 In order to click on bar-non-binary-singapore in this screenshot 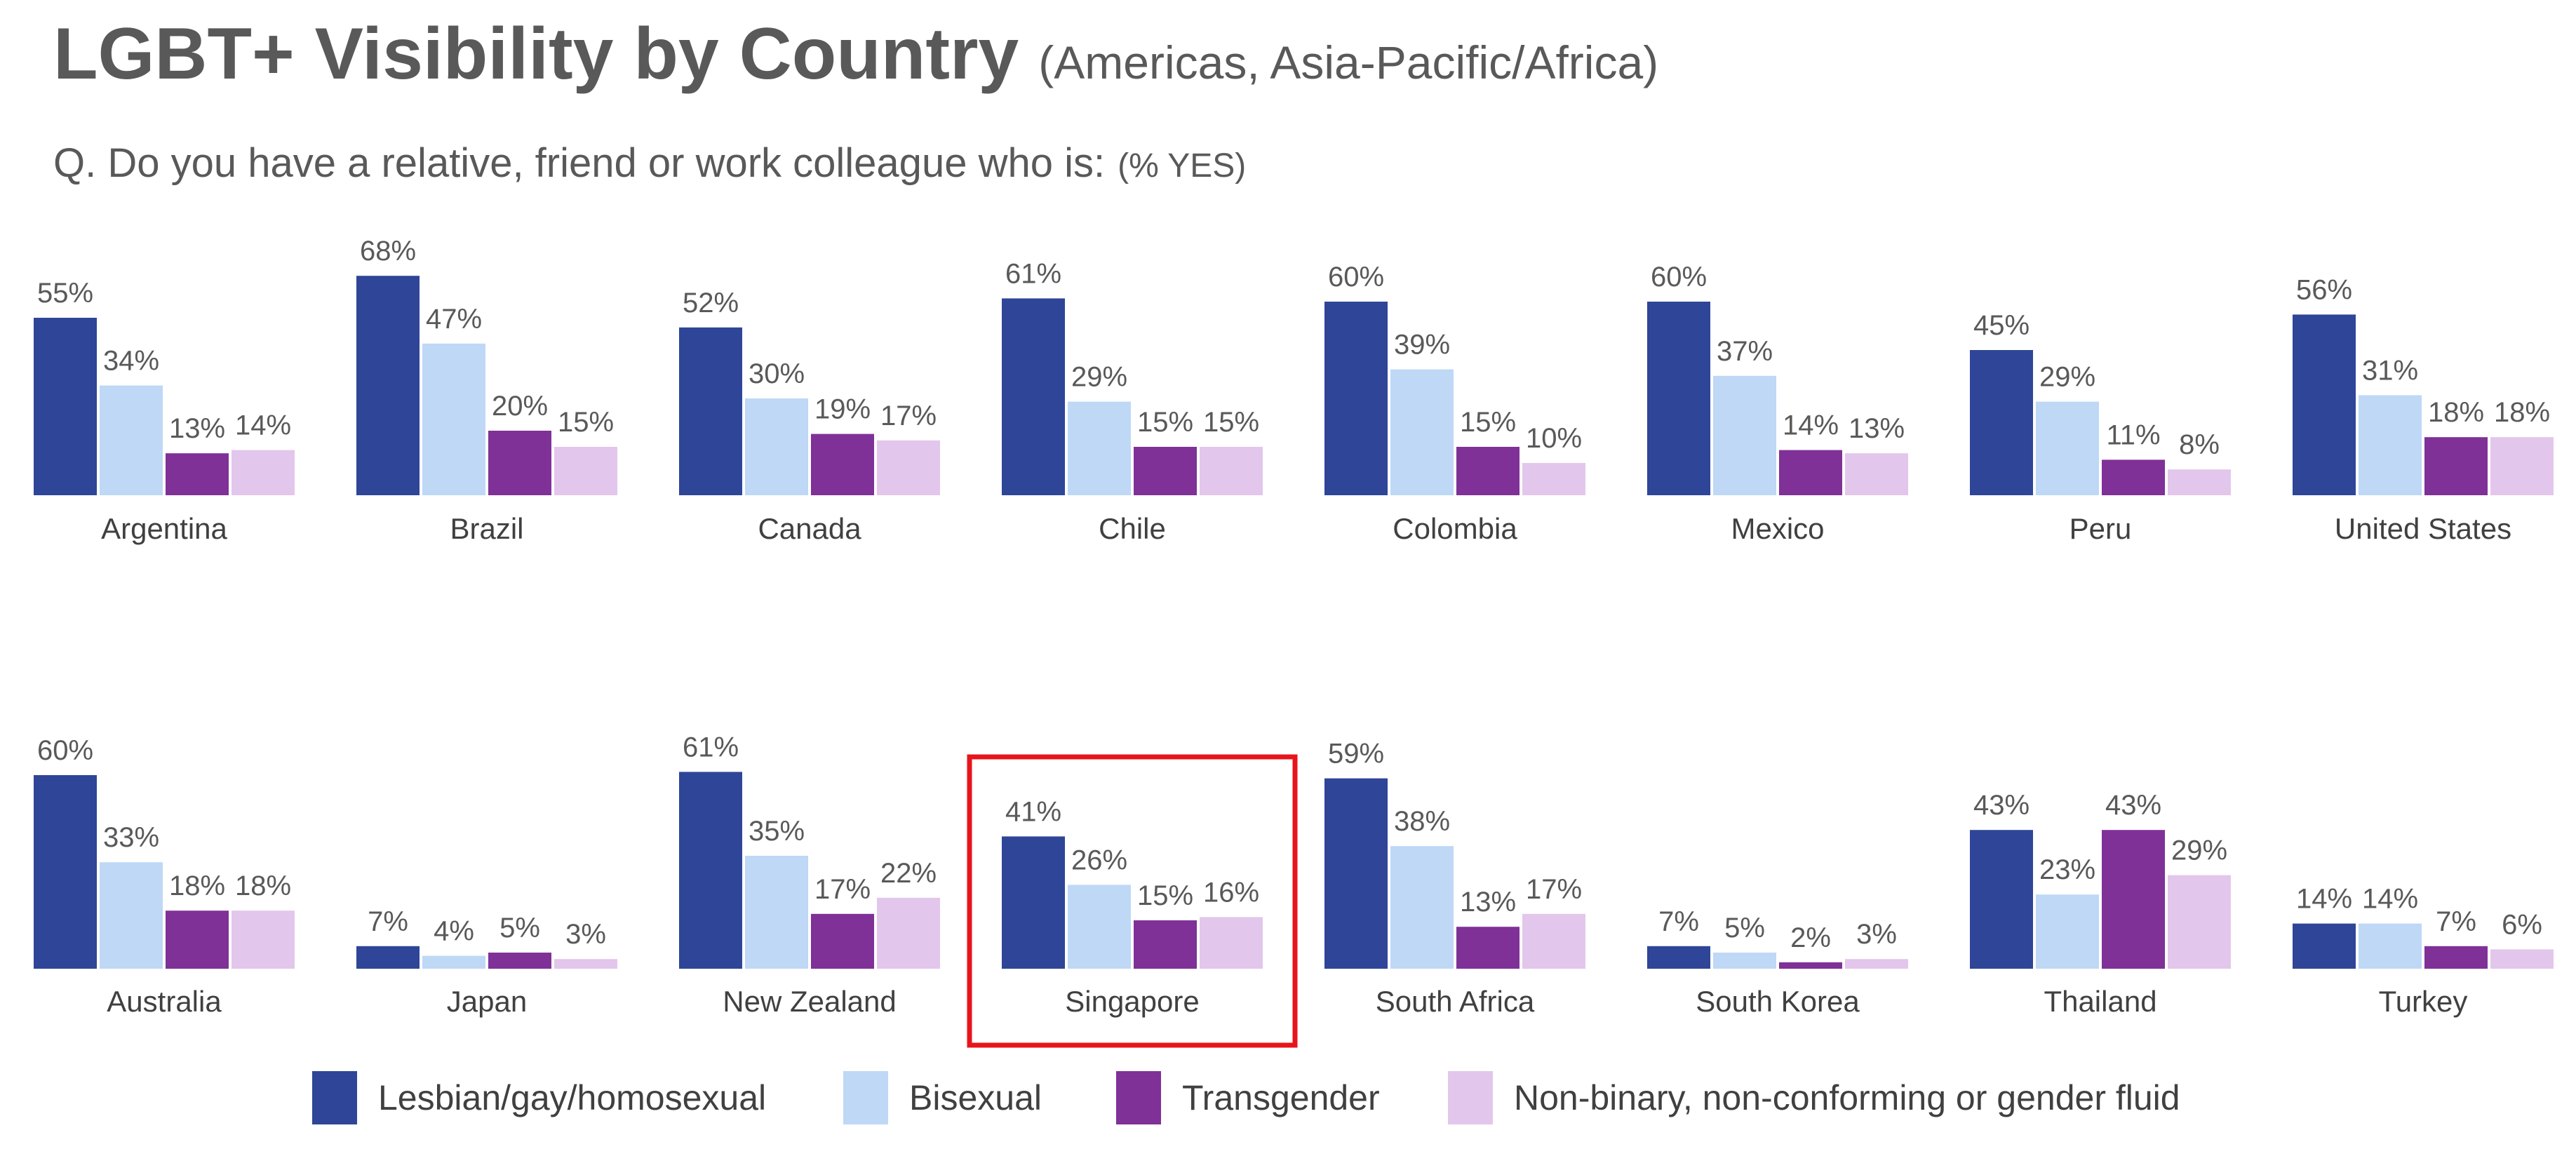, I will do `click(1232, 943)`.